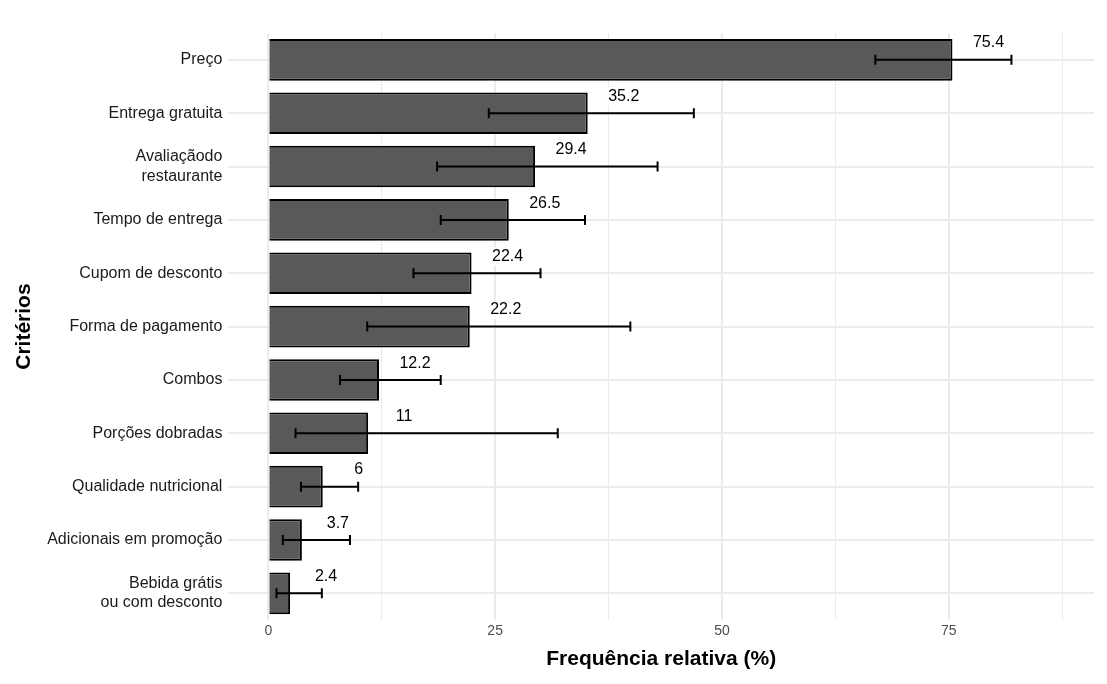 Image resolution: width=1107 pixels, height=684 pixels. I want to click on data-label: 35.2, so click(624, 95).